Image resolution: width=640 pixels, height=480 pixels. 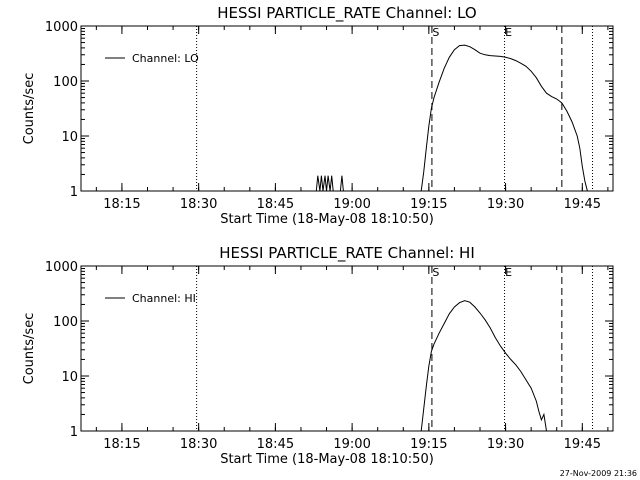 What do you see at coordinates (165, 58) in the screenshot?
I see `legend-label: Channel: LO` at bounding box center [165, 58].